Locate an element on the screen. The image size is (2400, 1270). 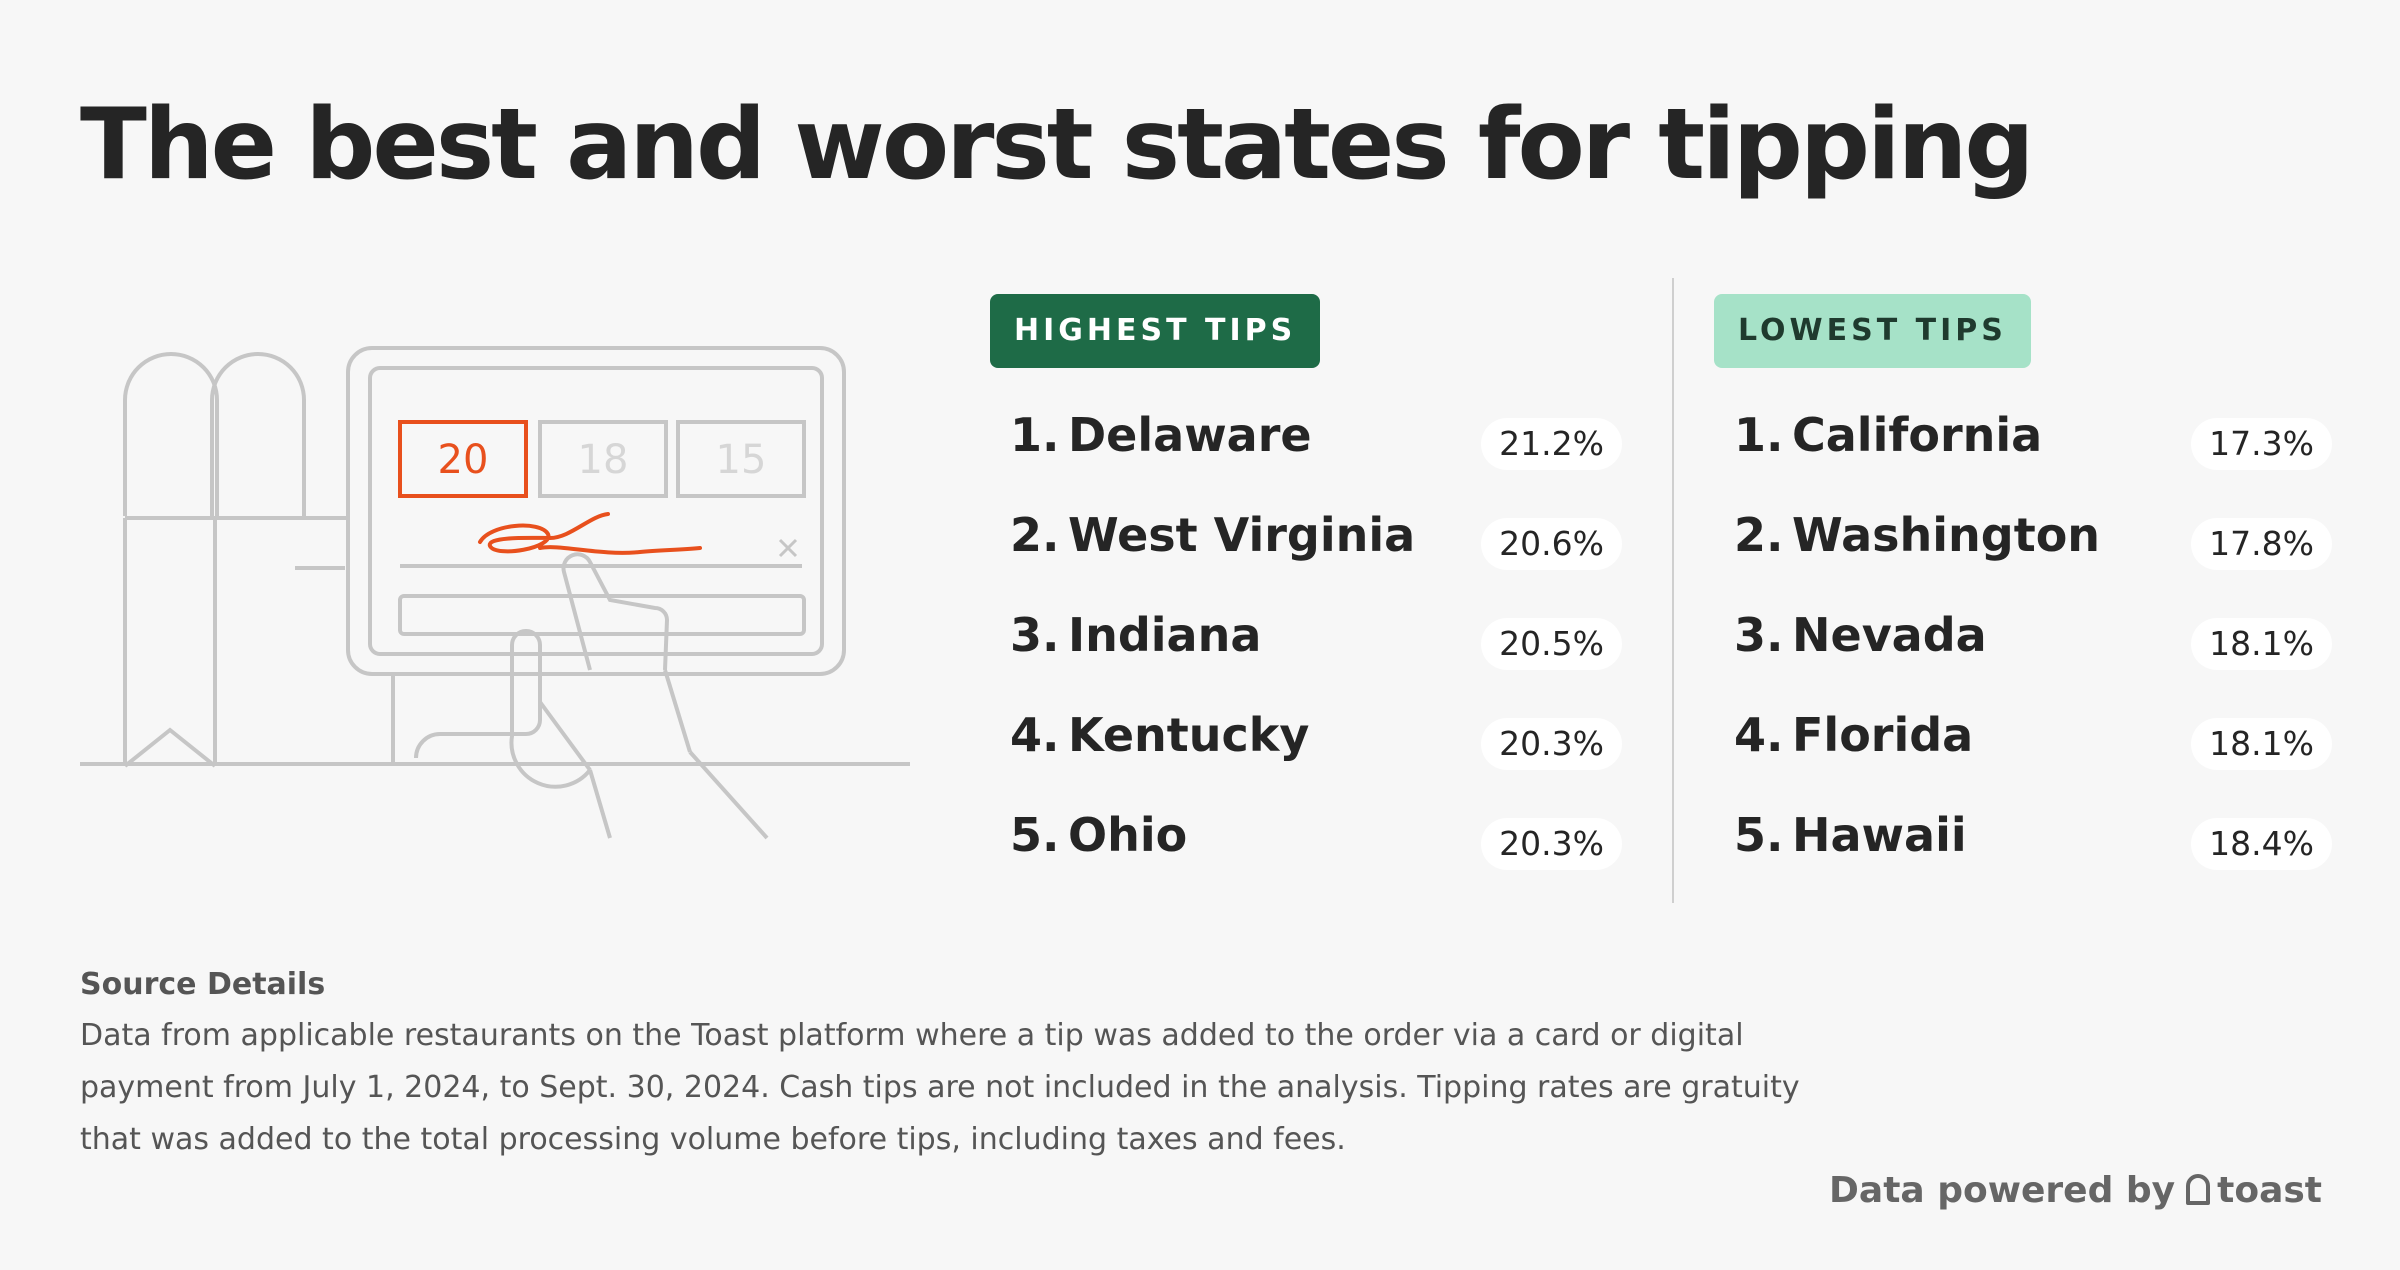
list-item: 3. Indiana 20.5% is located at coordinates (1310, 644).